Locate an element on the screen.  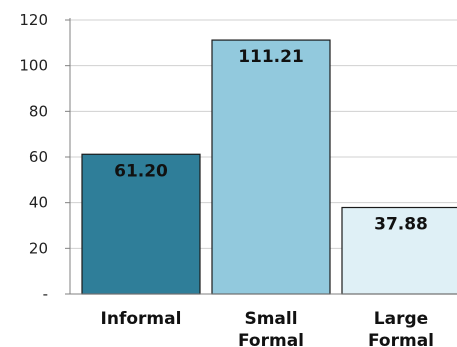
y-tick-label: 40 is located at coordinates (38, 203).